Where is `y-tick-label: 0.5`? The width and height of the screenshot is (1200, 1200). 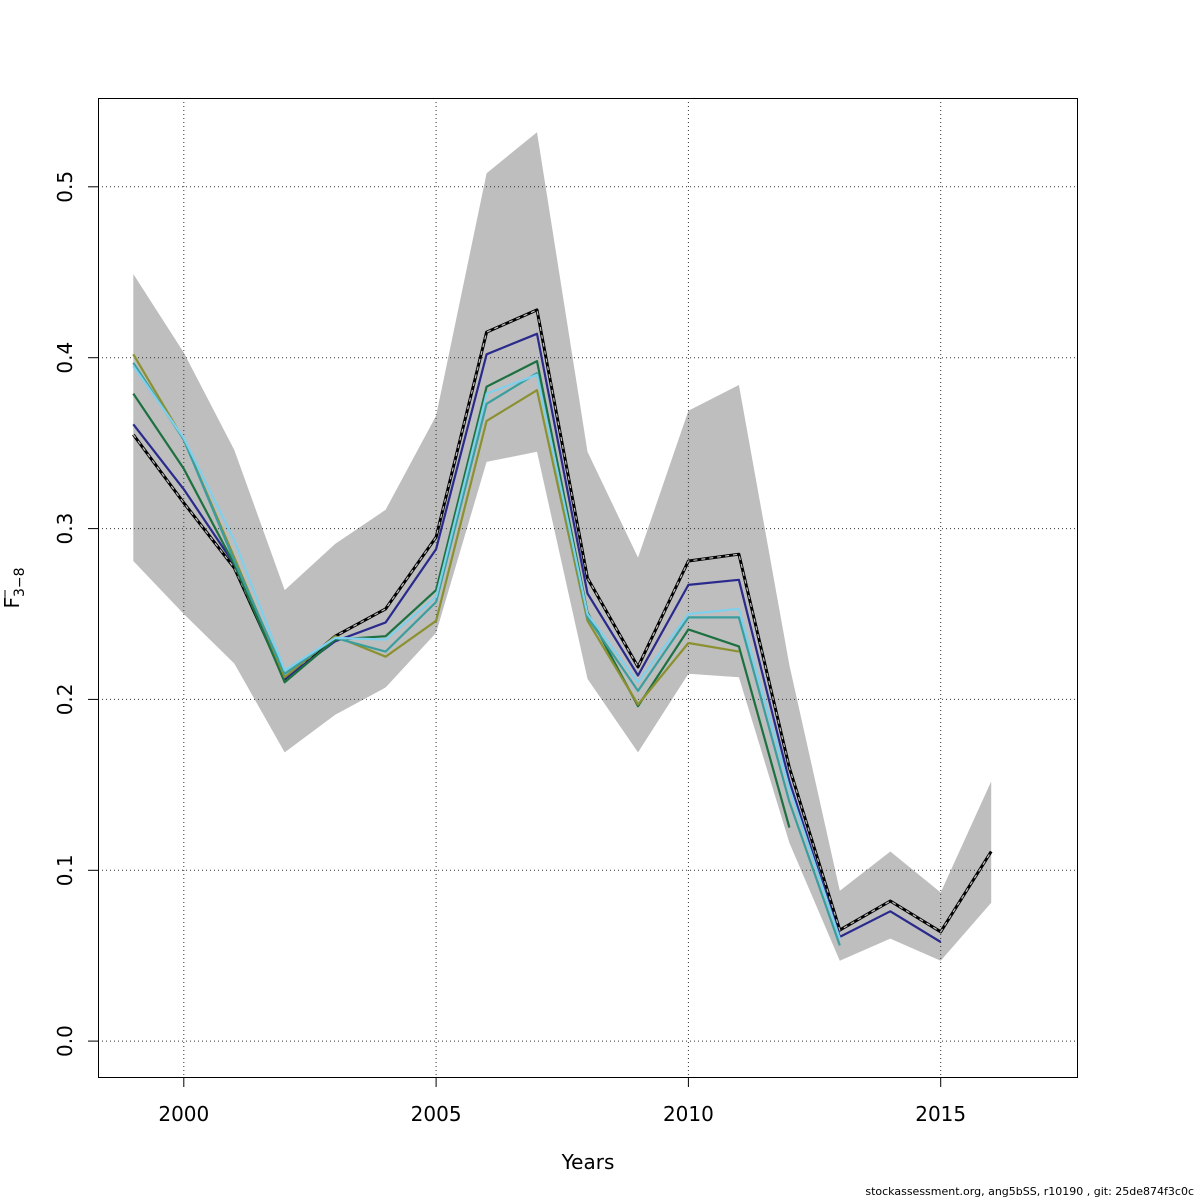 y-tick-label: 0.5 is located at coordinates (65, 187).